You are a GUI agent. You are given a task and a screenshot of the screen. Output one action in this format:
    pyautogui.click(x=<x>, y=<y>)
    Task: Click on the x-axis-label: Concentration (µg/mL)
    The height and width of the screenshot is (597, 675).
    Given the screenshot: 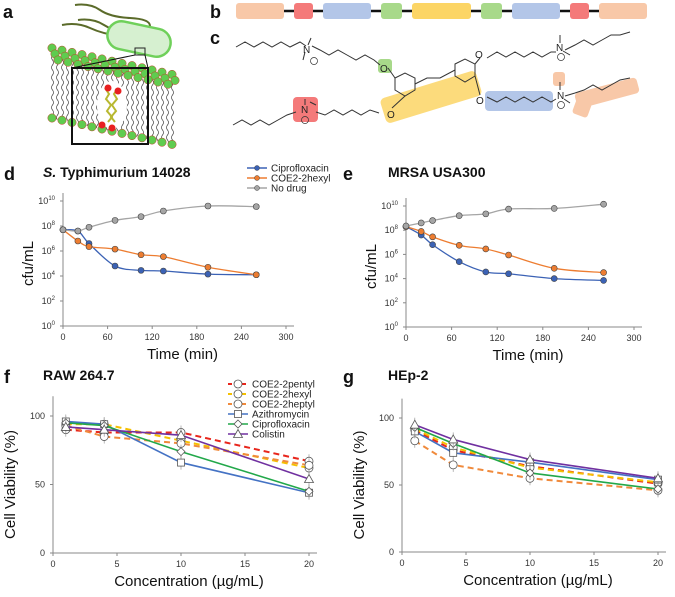 What is the action you would take?
    pyautogui.click(x=538, y=580)
    